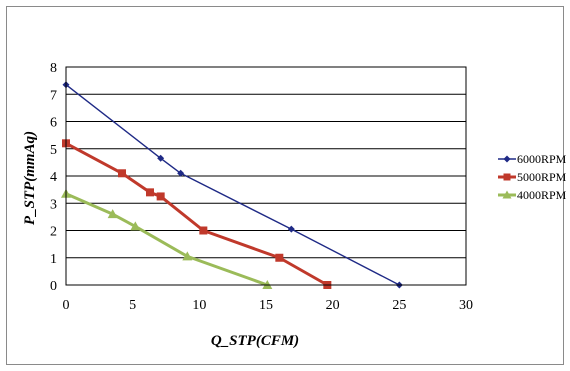 This screenshot has height=371, width=570. I want to click on legend-entry: 4000RPM, so click(532, 195).